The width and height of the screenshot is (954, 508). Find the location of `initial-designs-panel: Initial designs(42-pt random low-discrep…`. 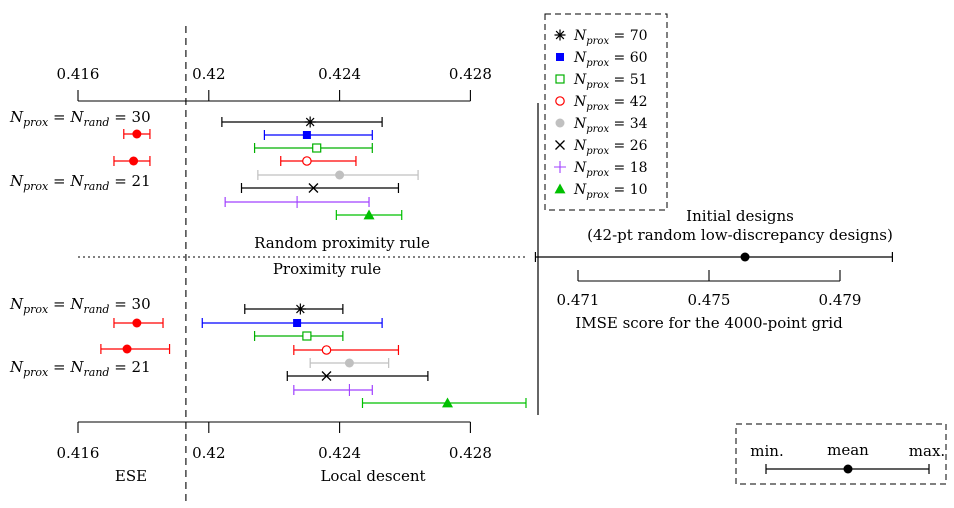

initial-designs-panel: Initial designs(42-pt random low-discrep… is located at coordinates (713, 269).